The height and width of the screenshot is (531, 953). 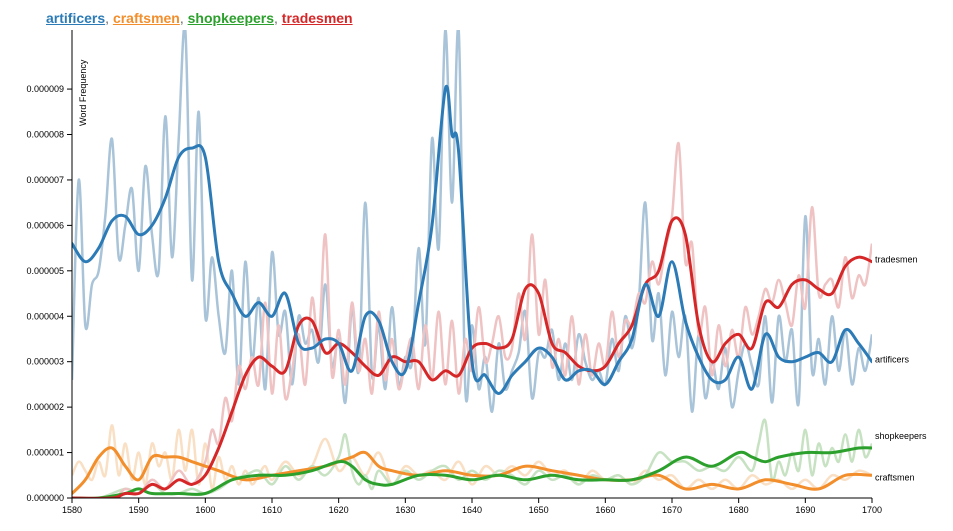 I want to click on legend-term-shopkeepers: shopkeepers, so click(x=231, y=18).